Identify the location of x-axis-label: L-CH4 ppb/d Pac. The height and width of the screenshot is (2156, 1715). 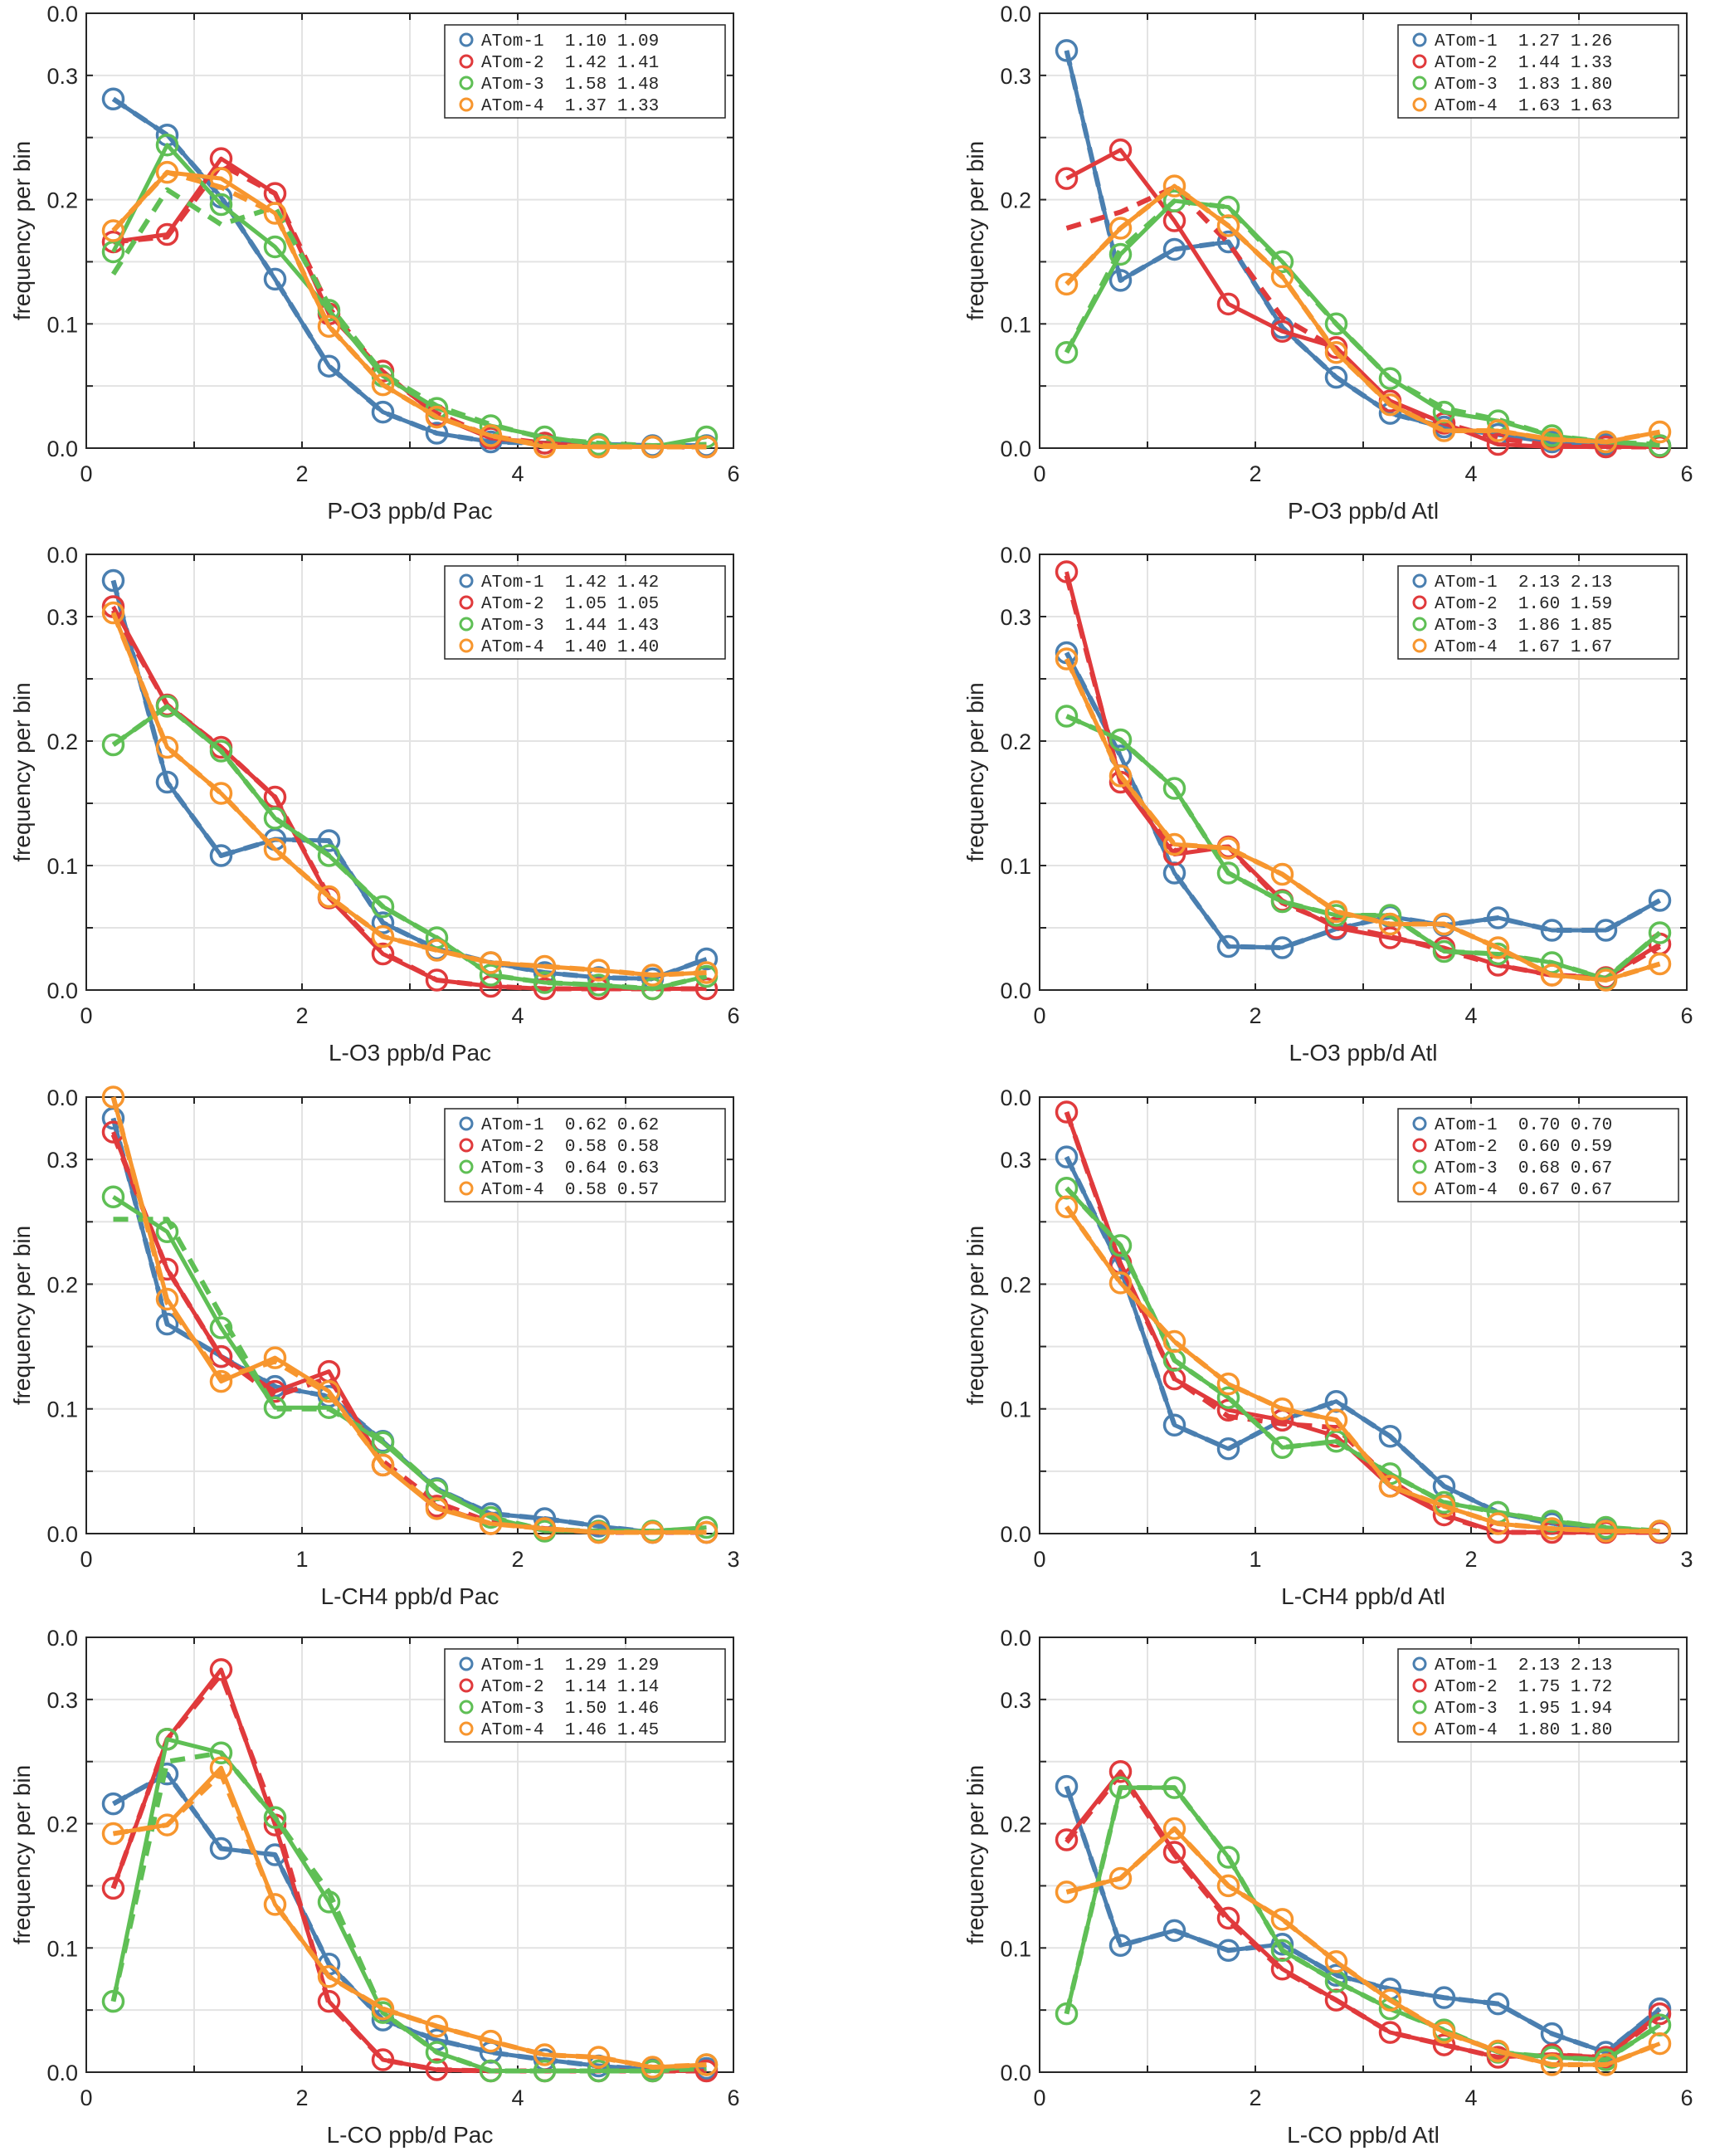
(410, 1596).